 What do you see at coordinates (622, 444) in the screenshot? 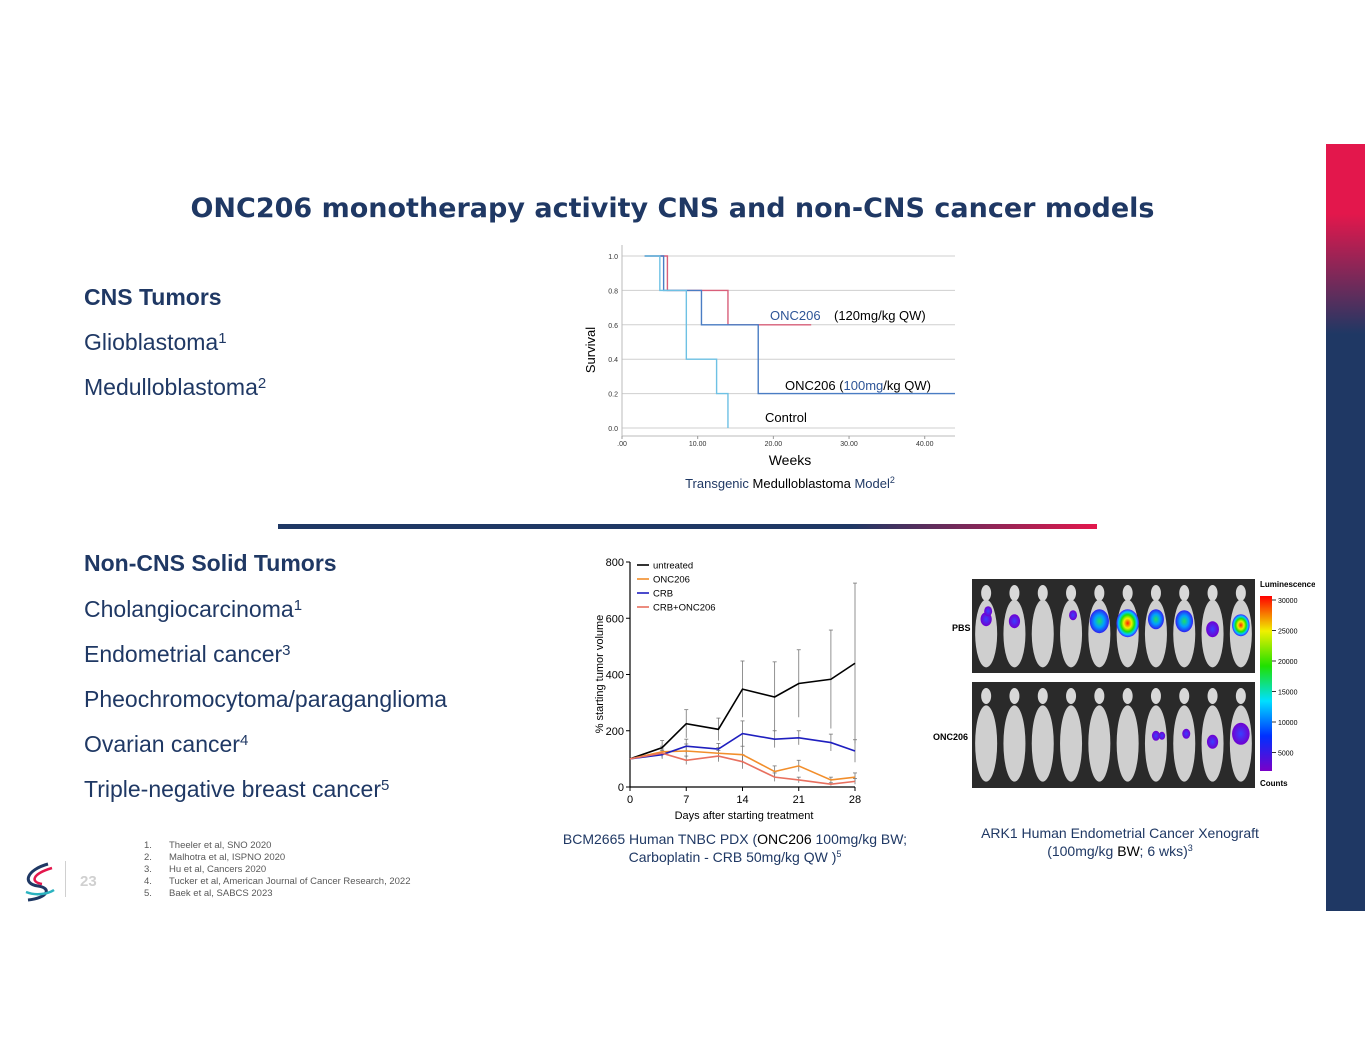
I see `survival-x-tick: .00` at bounding box center [622, 444].